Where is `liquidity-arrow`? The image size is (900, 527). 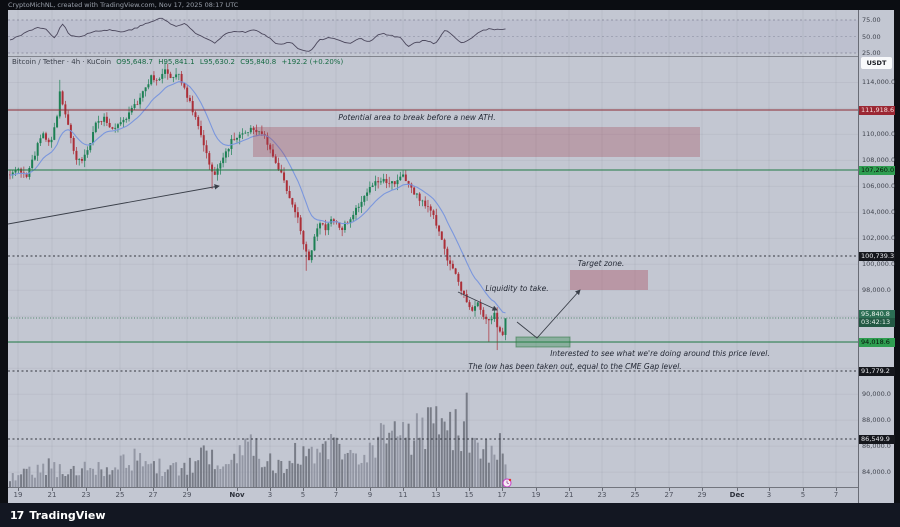
liquidity-arrow is located at coordinates (477, 301).